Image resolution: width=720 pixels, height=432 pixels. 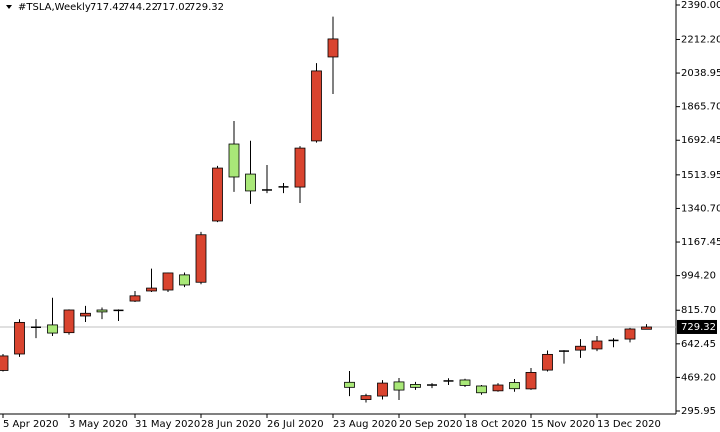 I want to click on header-close: 729.32, so click(x=206, y=7).